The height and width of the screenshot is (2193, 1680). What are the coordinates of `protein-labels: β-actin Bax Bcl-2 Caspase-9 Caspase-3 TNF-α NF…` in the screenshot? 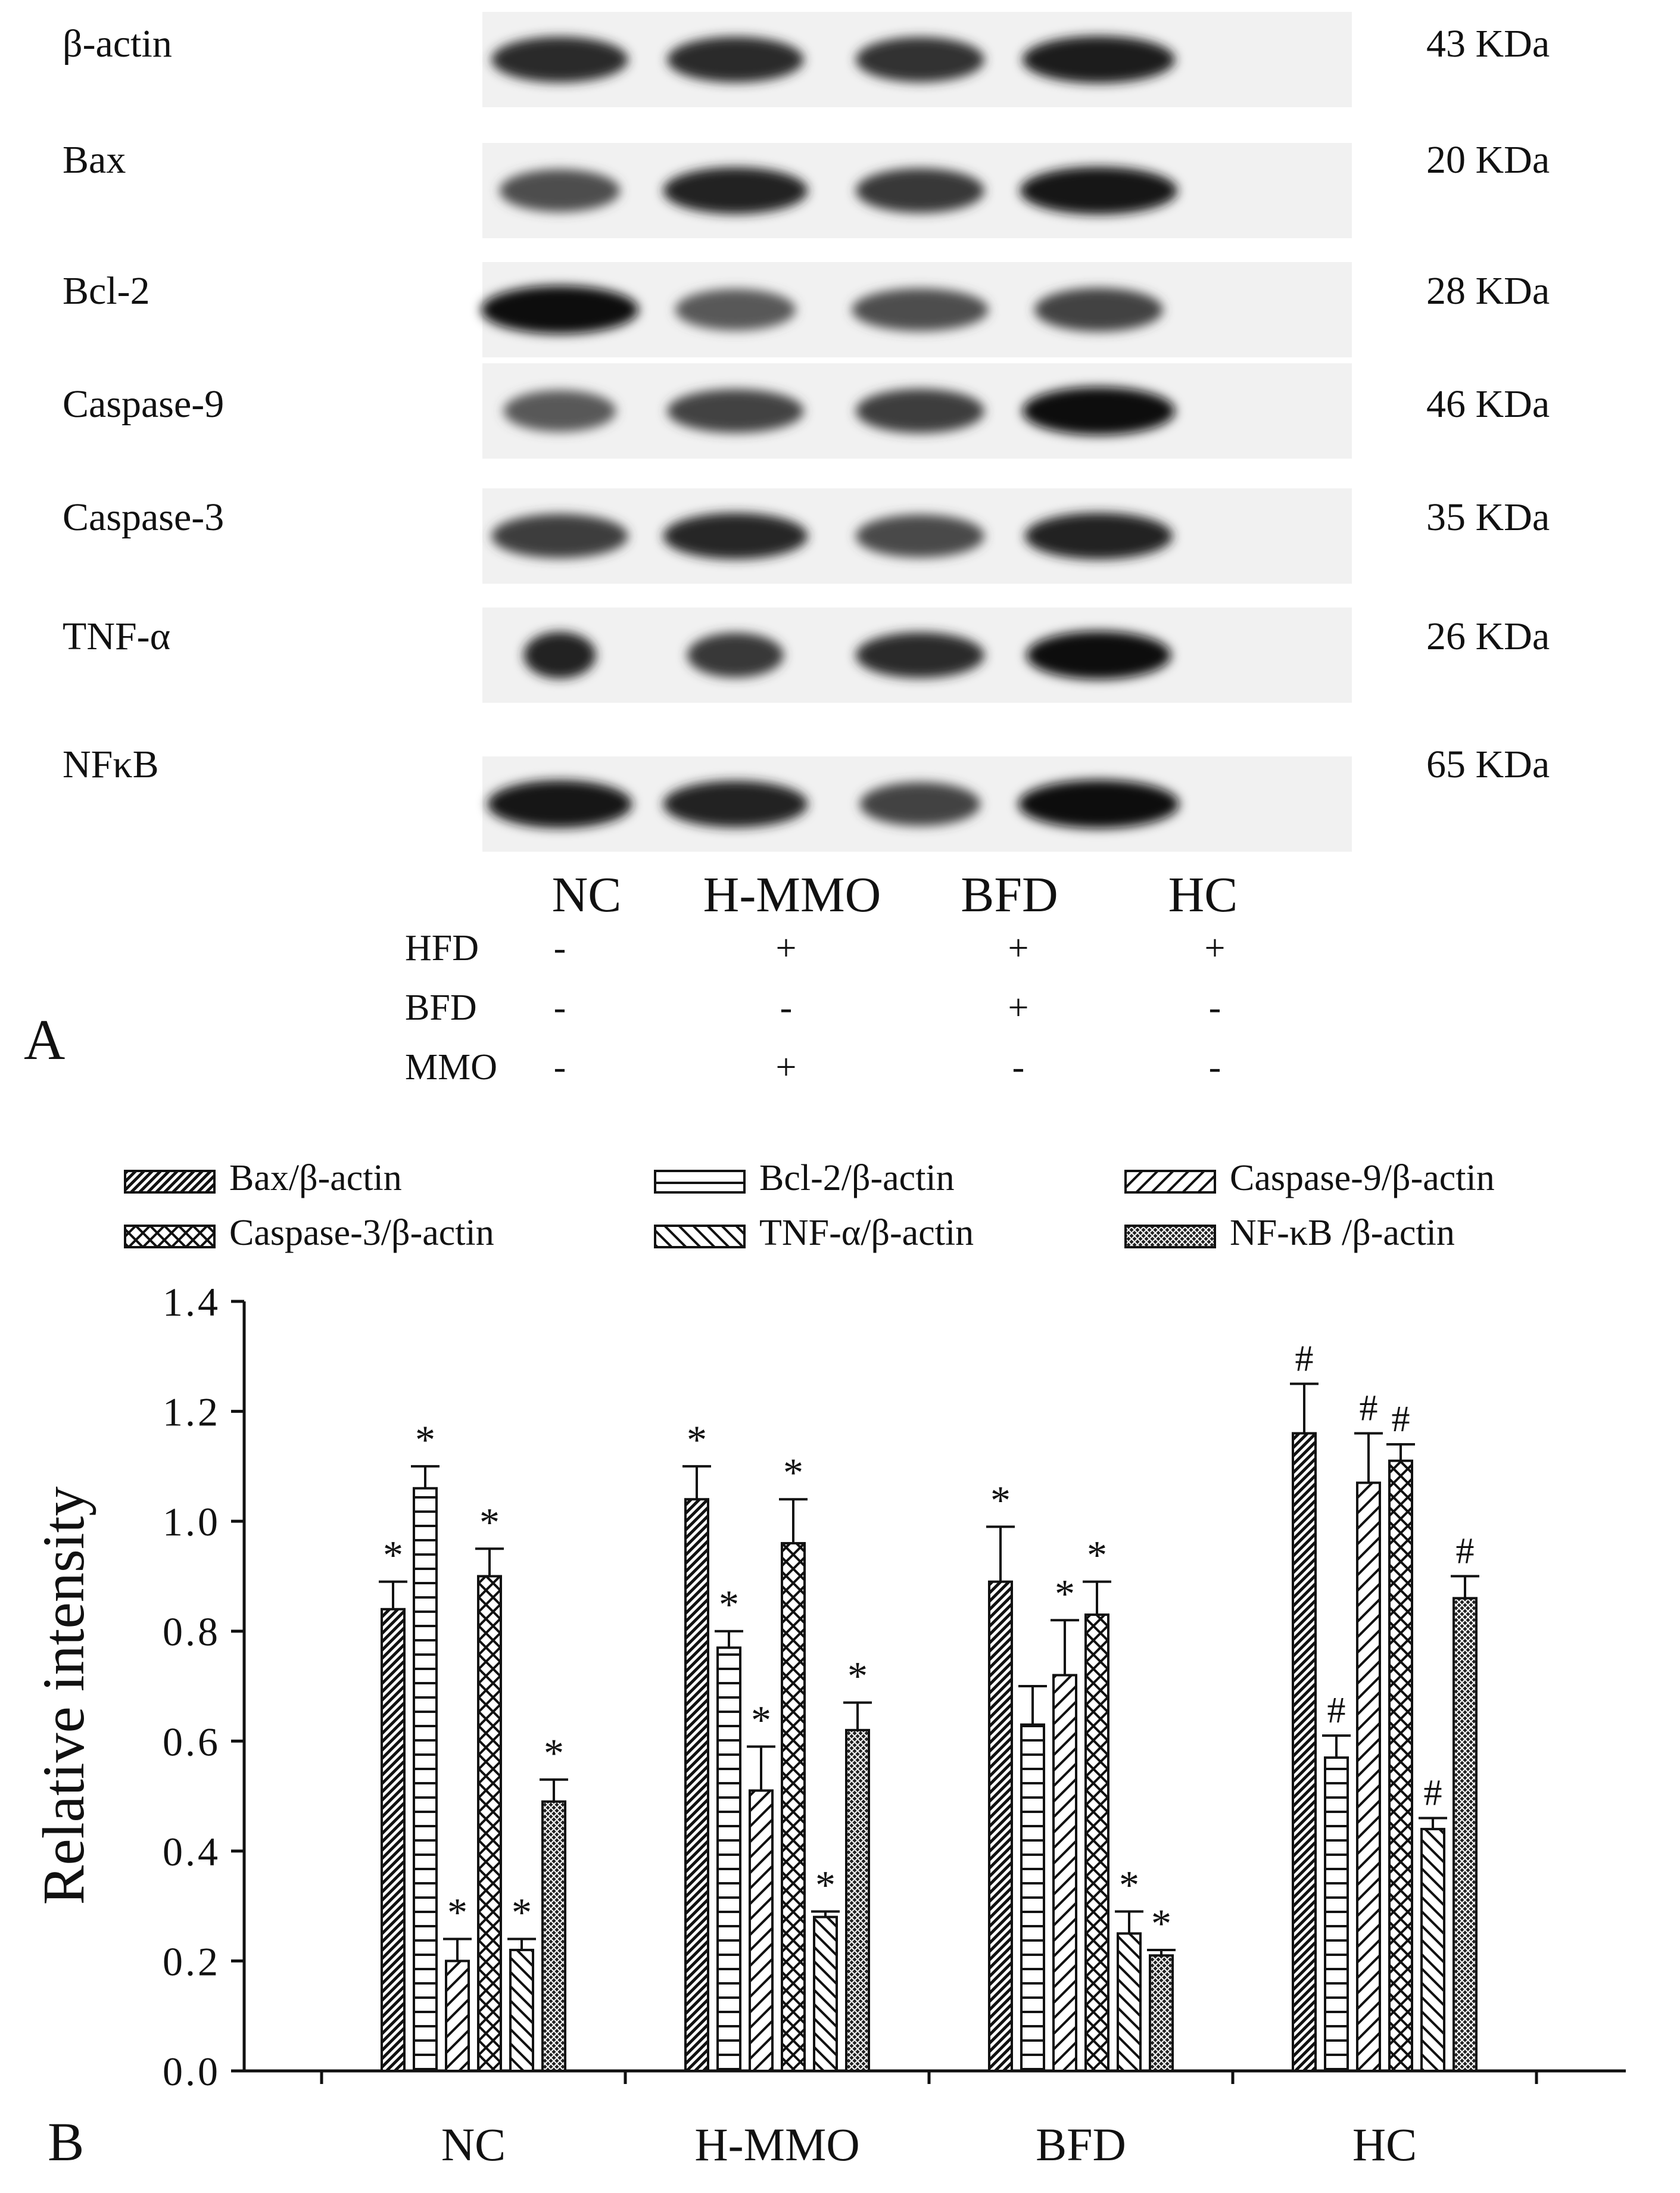 It's located at (143, 404).